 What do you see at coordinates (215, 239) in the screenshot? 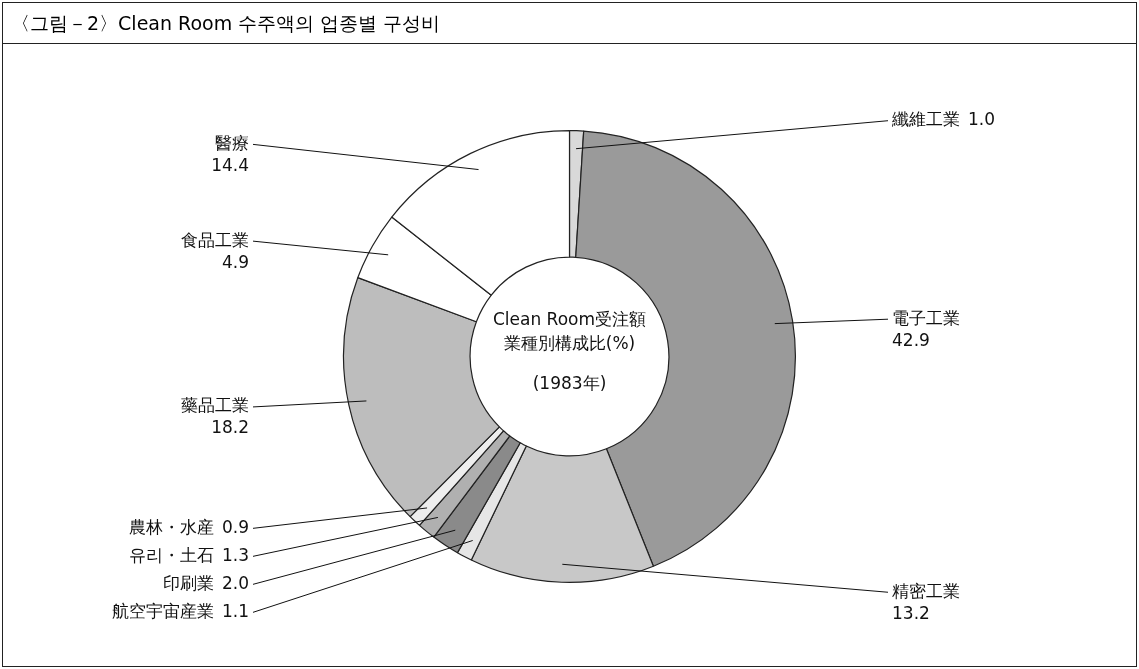
I see `slice-label: 食品工業` at bounding box center [215, 239].